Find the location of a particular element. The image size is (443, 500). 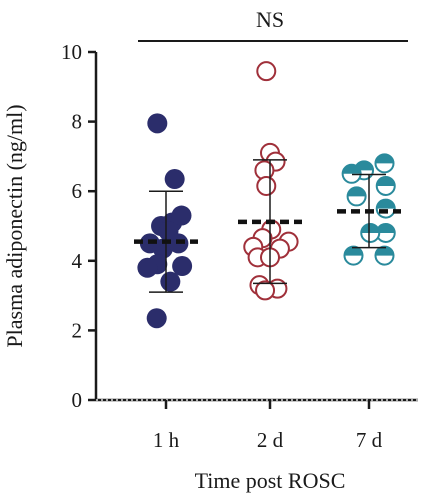

y-tick-label: 10 is located at coordinates (71, 52).